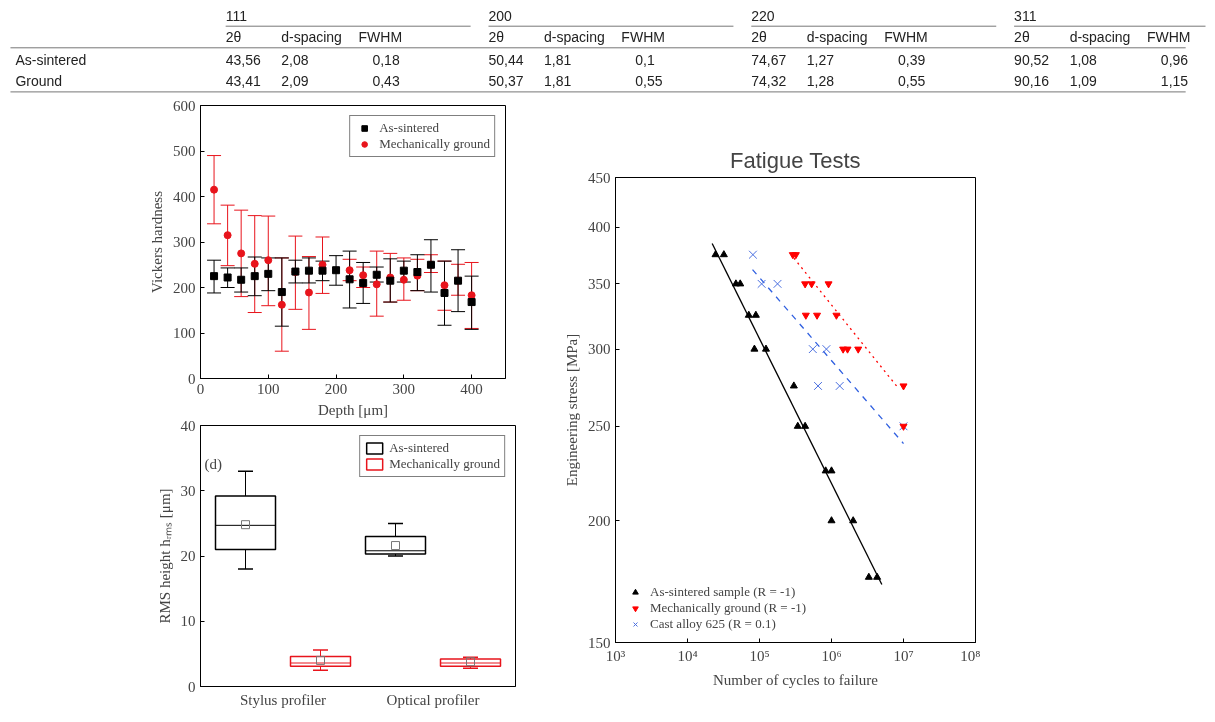 The image size is (1215, 722). What do you see at coordinates (759, 655) in the screenshot?
I see `x-tick-label: 10⁵` at bounding box center [759, 655].